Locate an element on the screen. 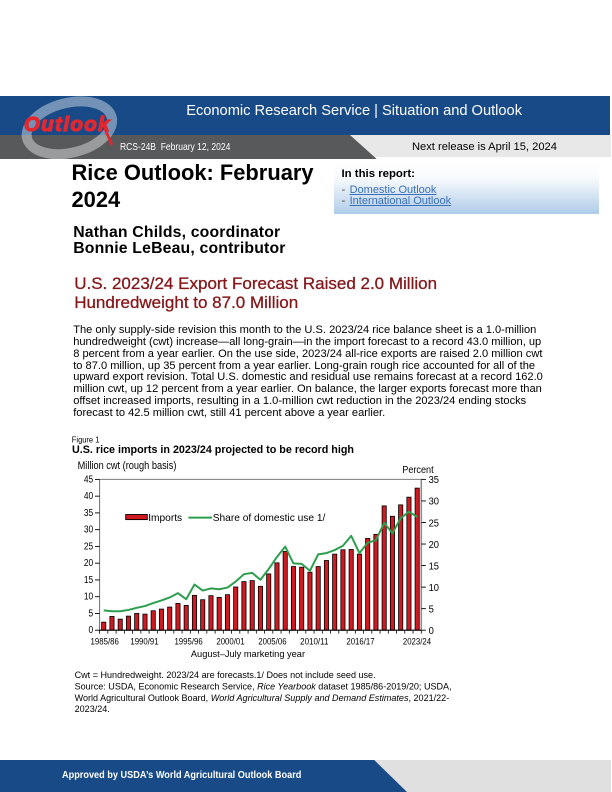  svg-text: Share of domestic use 1/ is located at coordinates (269, 518).